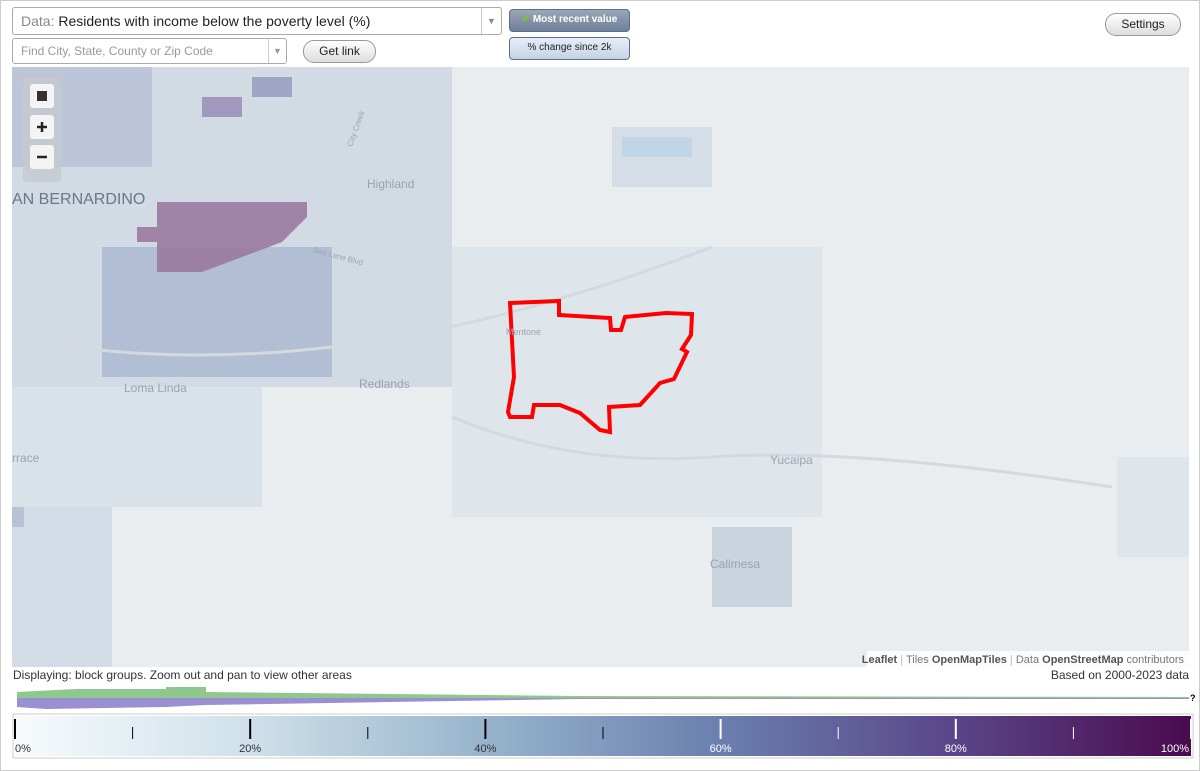 The width and height of the screenshot is (1200, 771). What do you see at coordinates (1193, 698) in the screenshot?
I see `help-icon: ?` at bounding box center [1193, 698].